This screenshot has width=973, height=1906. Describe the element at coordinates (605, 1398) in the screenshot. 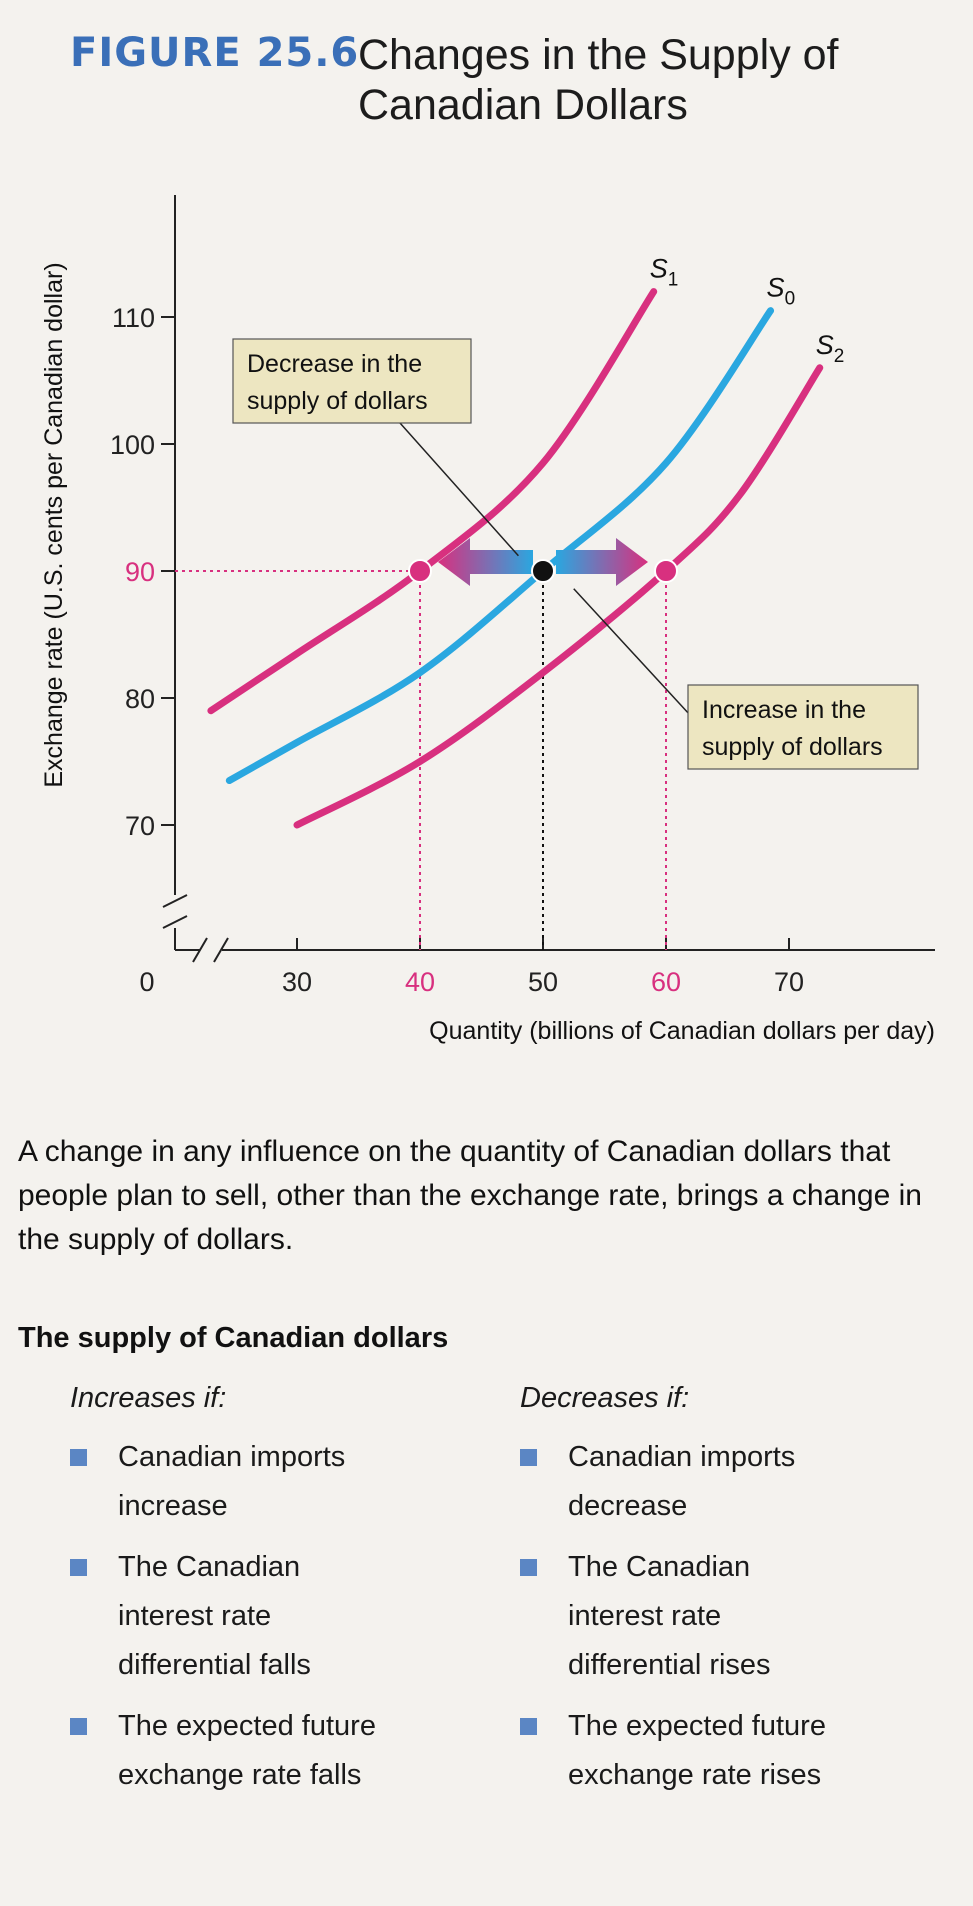

I see `decreases-heading: Decreases if:` at that location.